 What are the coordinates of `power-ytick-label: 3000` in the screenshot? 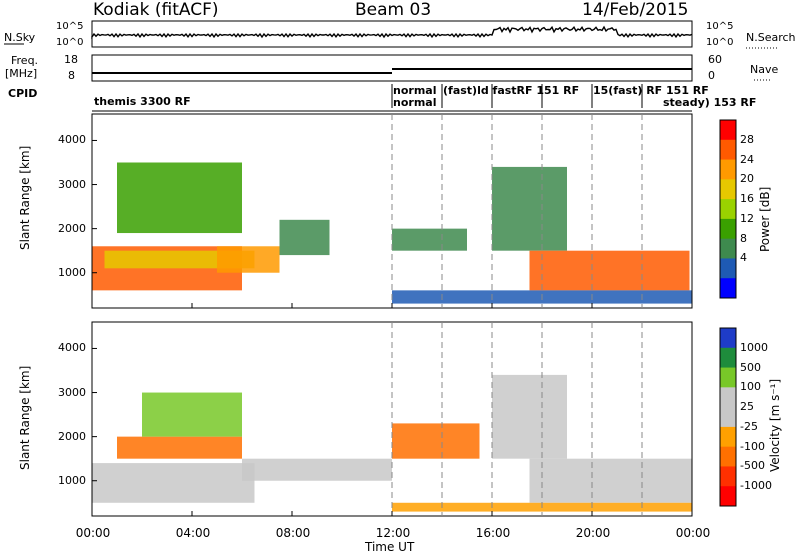 It's located at (72, 184).